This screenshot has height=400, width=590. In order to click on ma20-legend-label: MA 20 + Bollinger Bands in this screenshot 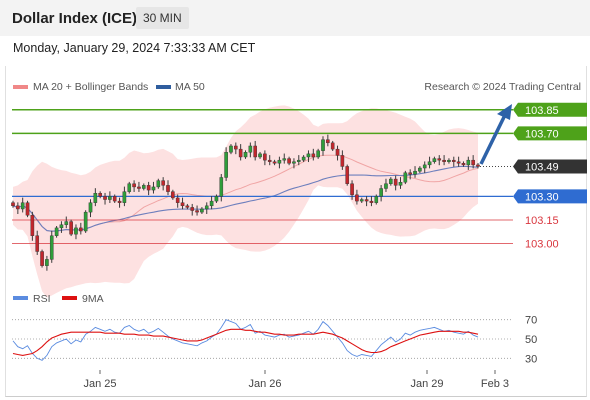, I will do `click(90, 87)`.